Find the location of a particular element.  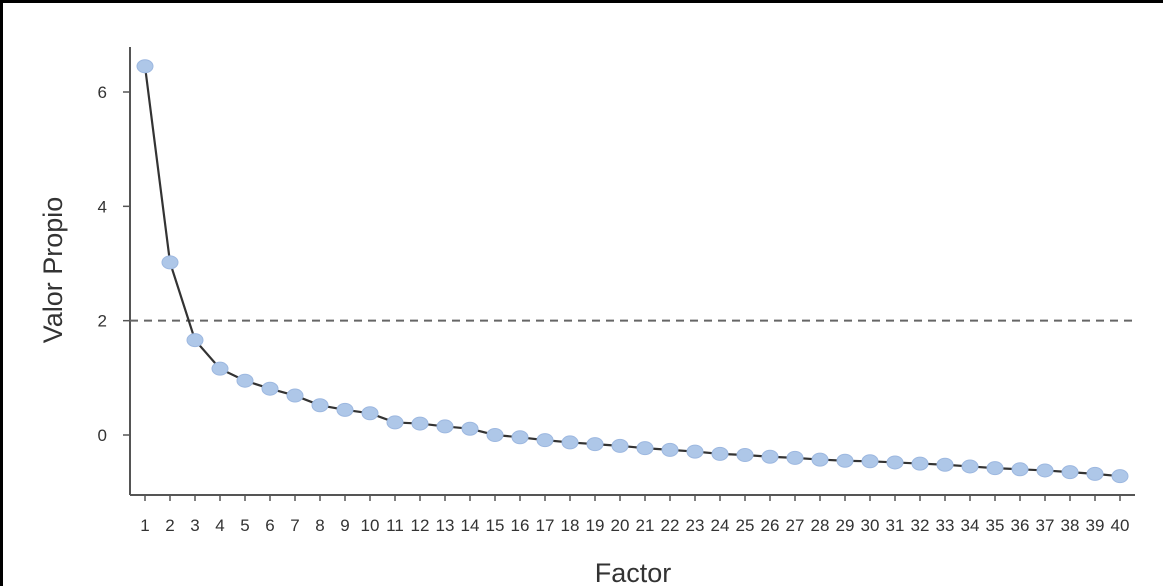

x-tick-label: 13 is located at coordinates (445, 525).